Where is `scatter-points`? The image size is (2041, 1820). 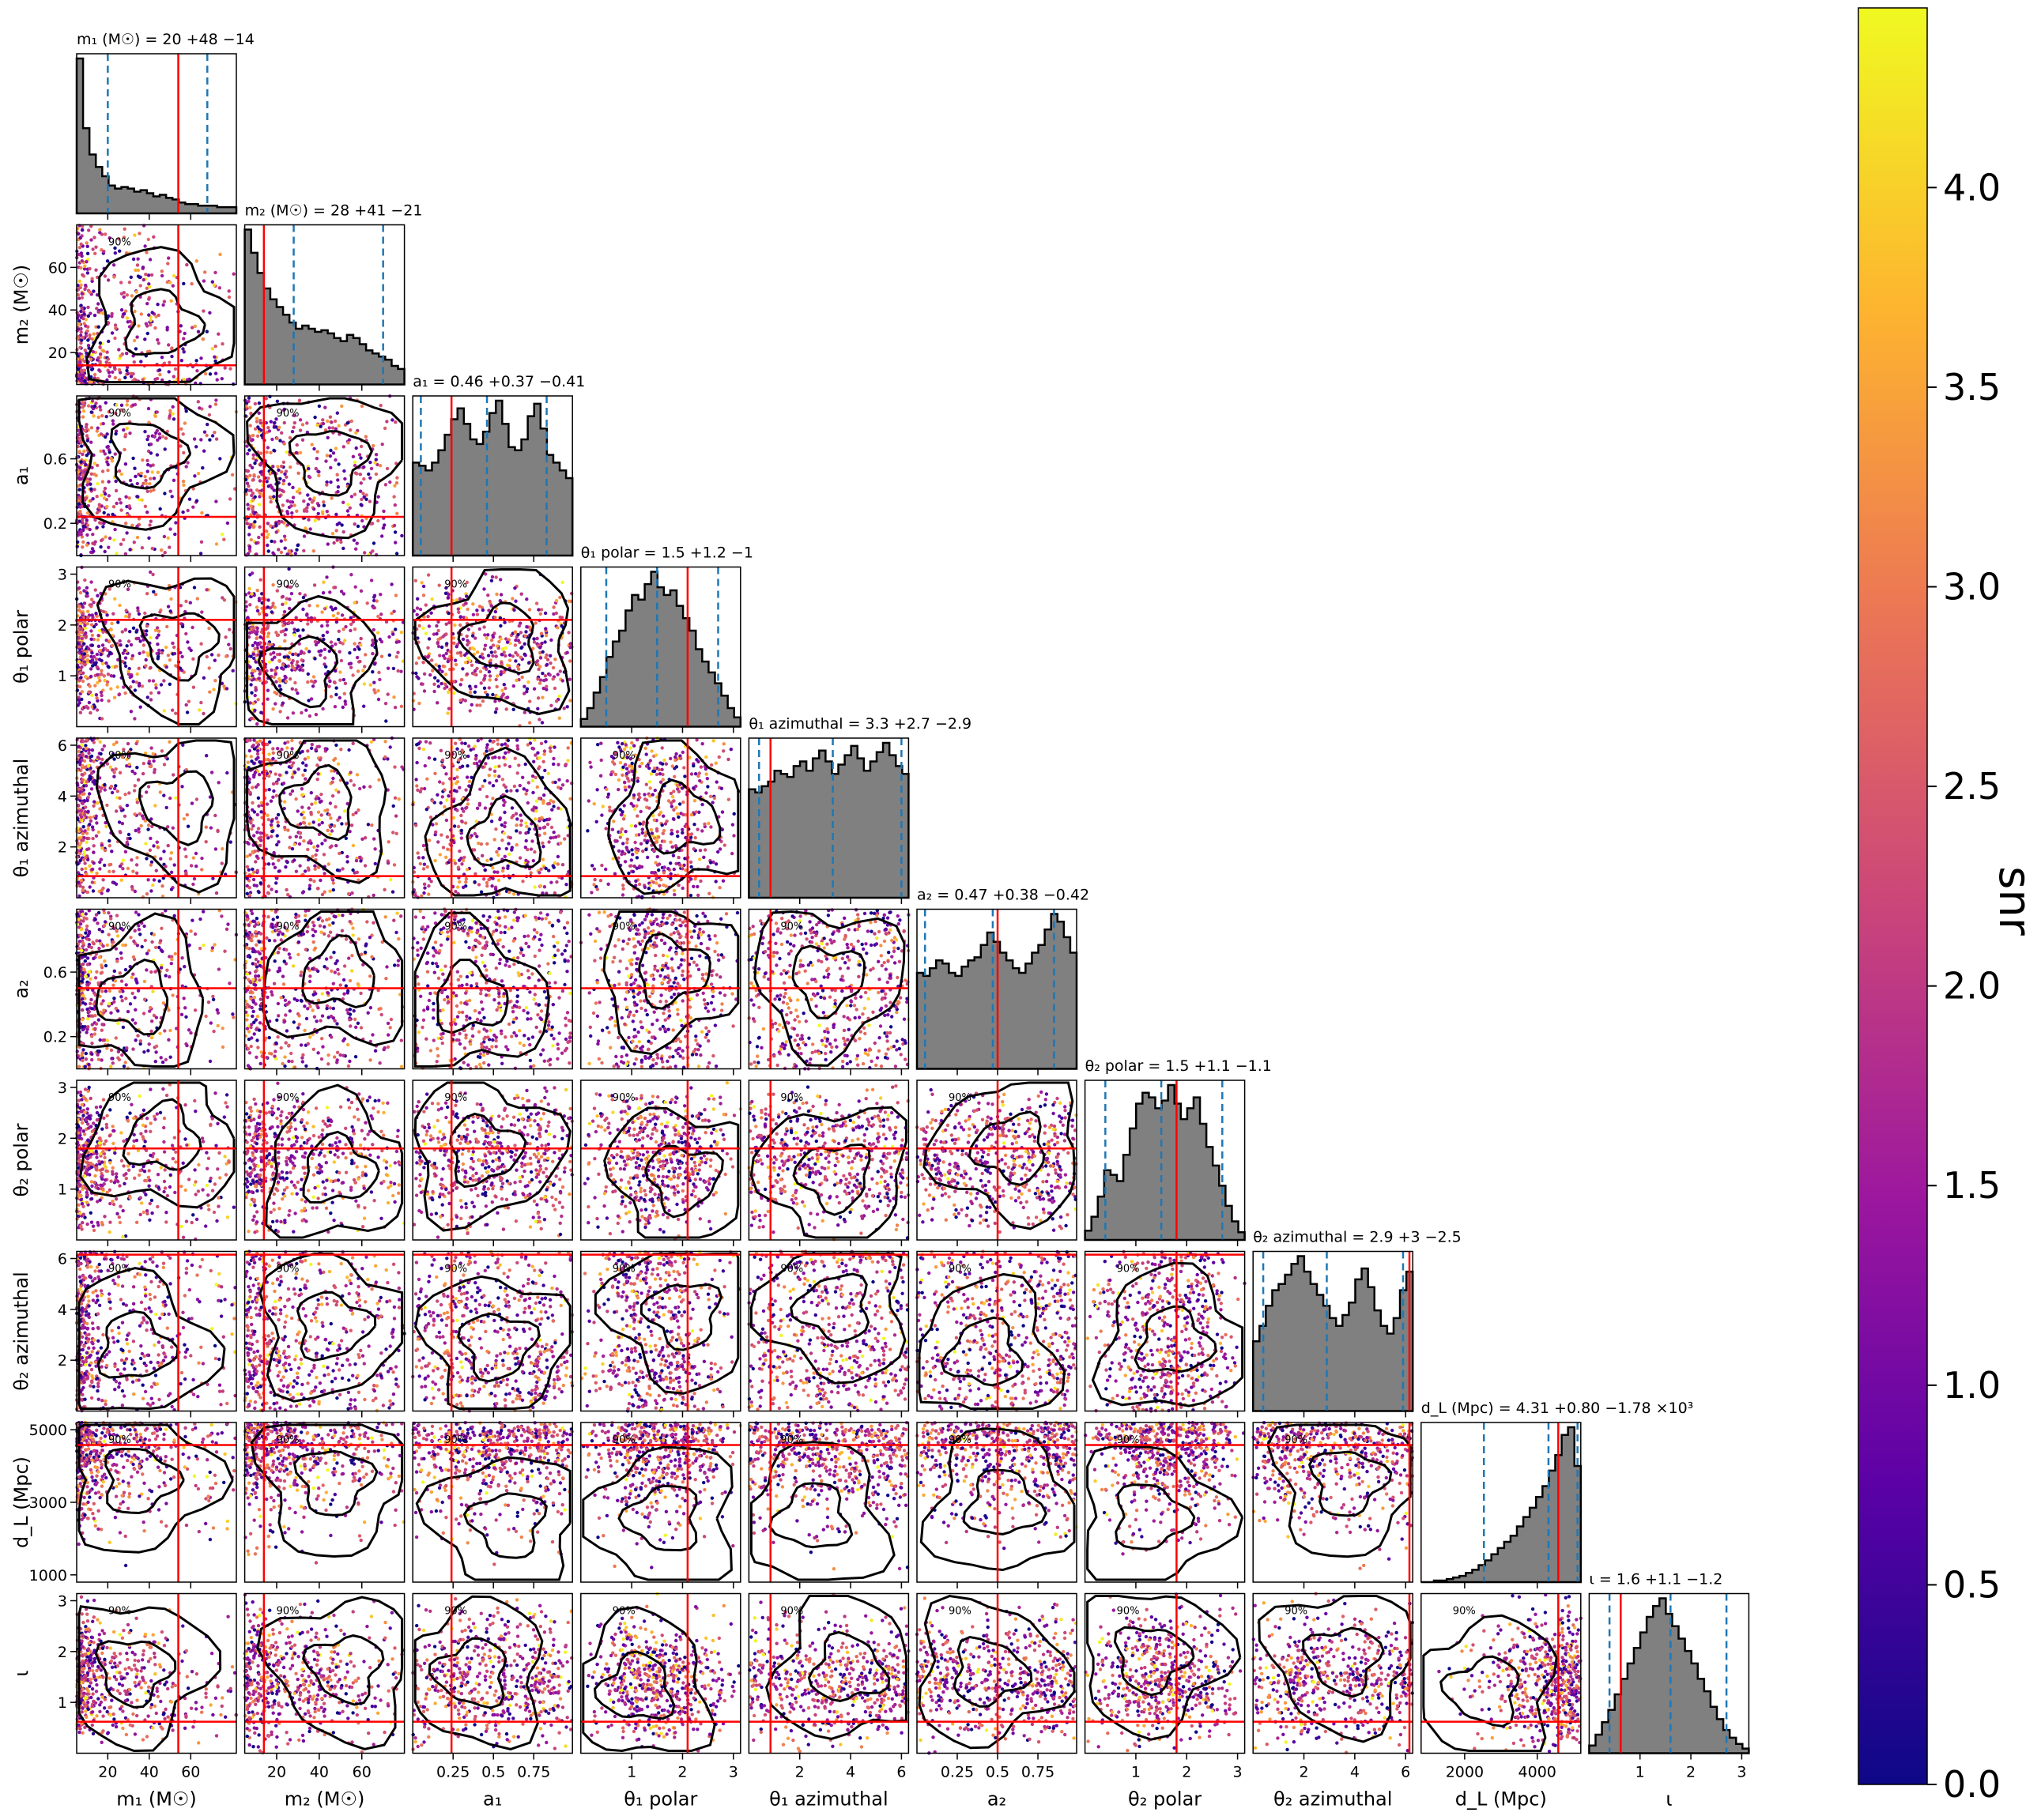
scatter-points is located at coordinates (156, 818).